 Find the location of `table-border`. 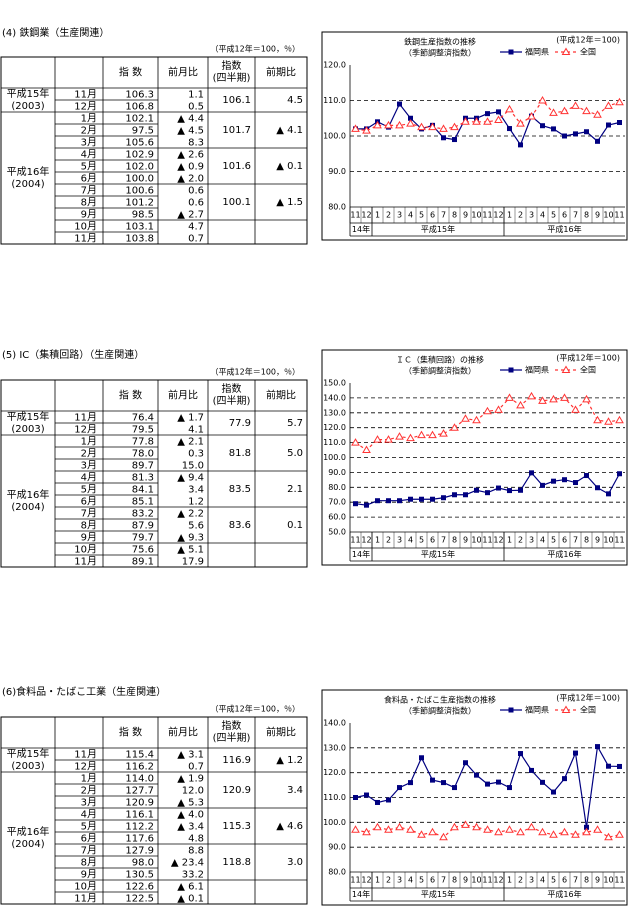

table-border is located at coordinates (154, 150).